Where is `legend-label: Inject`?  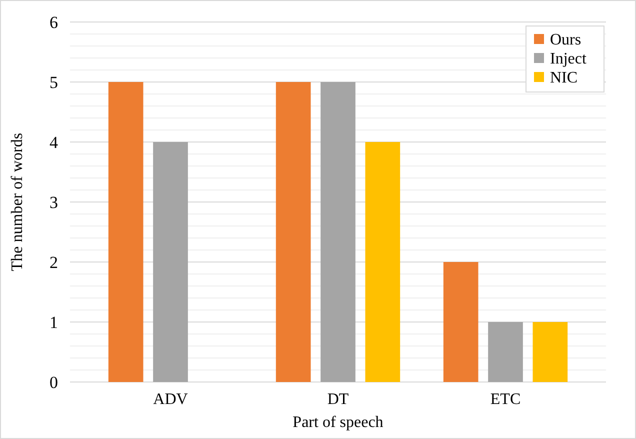 legend-label: Inject is located at coordinates (568, 59).